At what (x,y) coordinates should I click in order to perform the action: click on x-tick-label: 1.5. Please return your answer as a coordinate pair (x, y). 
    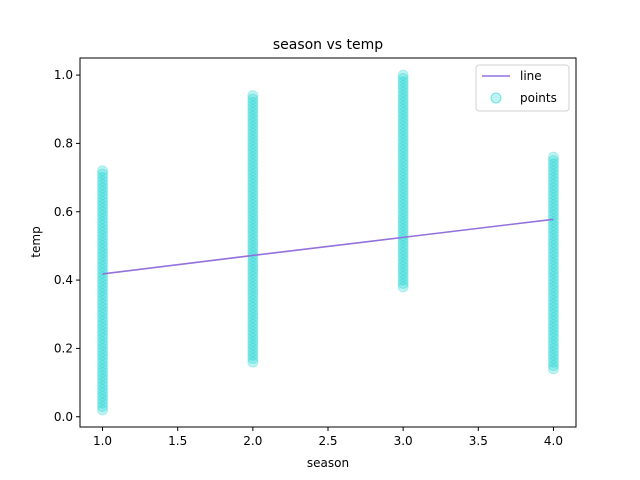
    Looking at the image, I should click on (177, 441).